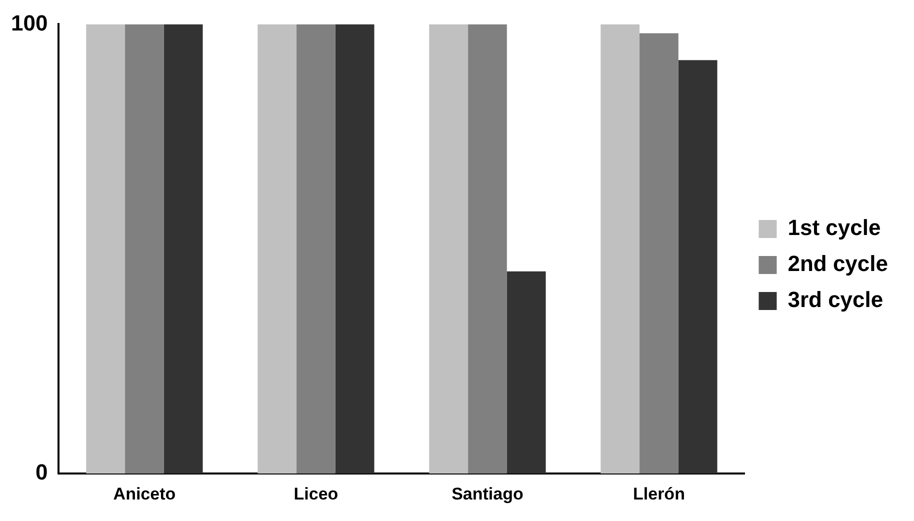 The width and height of the screenshot is (914, 521). I want to click on legend-label: 3rd cycle, so click(836, 299).